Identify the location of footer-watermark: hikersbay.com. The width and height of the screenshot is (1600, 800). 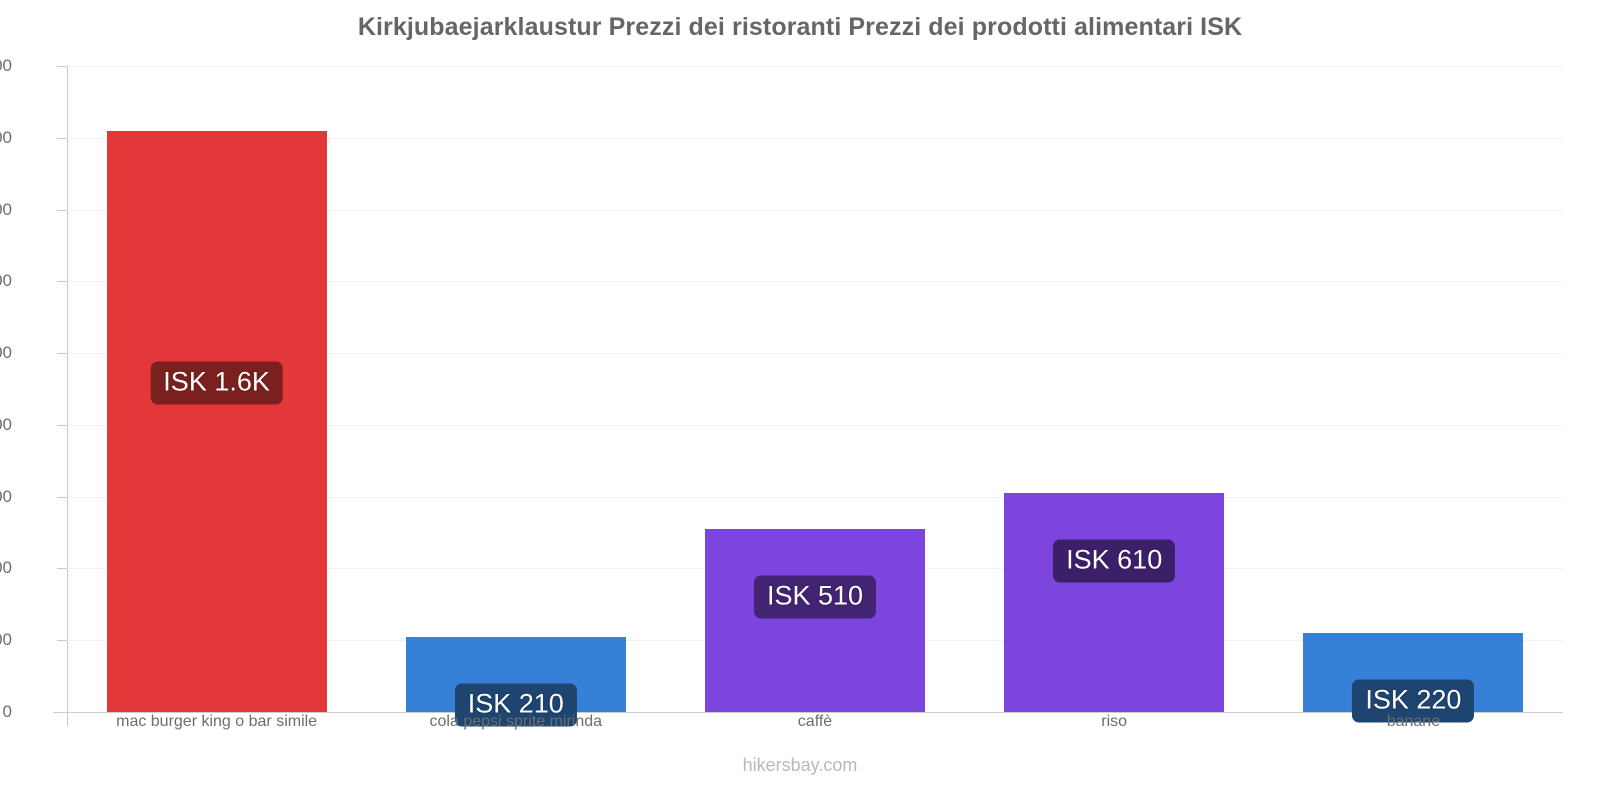
(800, 765).